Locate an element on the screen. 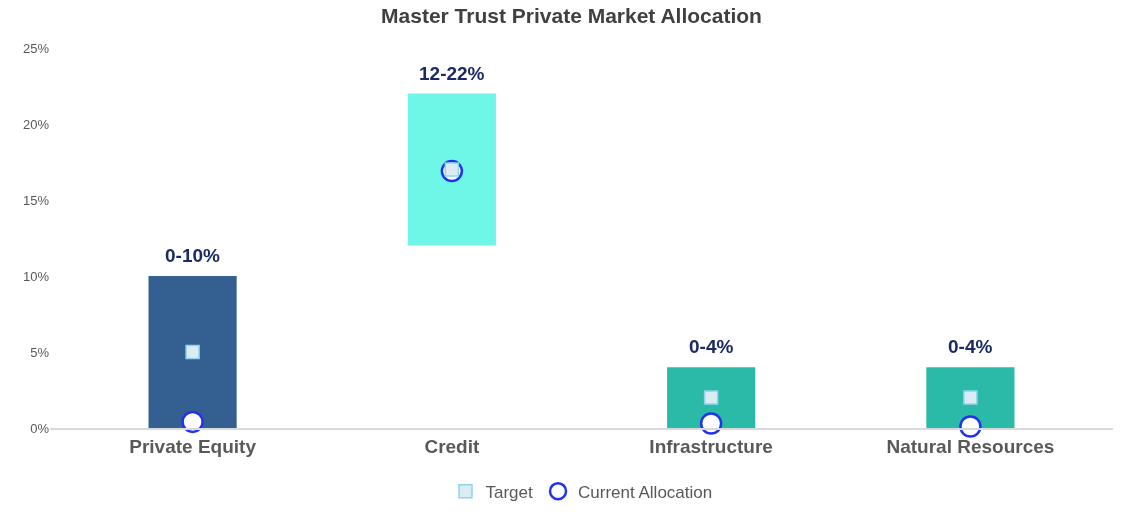  x-tick-label: Private Equity is located at coordinates (193, 446).